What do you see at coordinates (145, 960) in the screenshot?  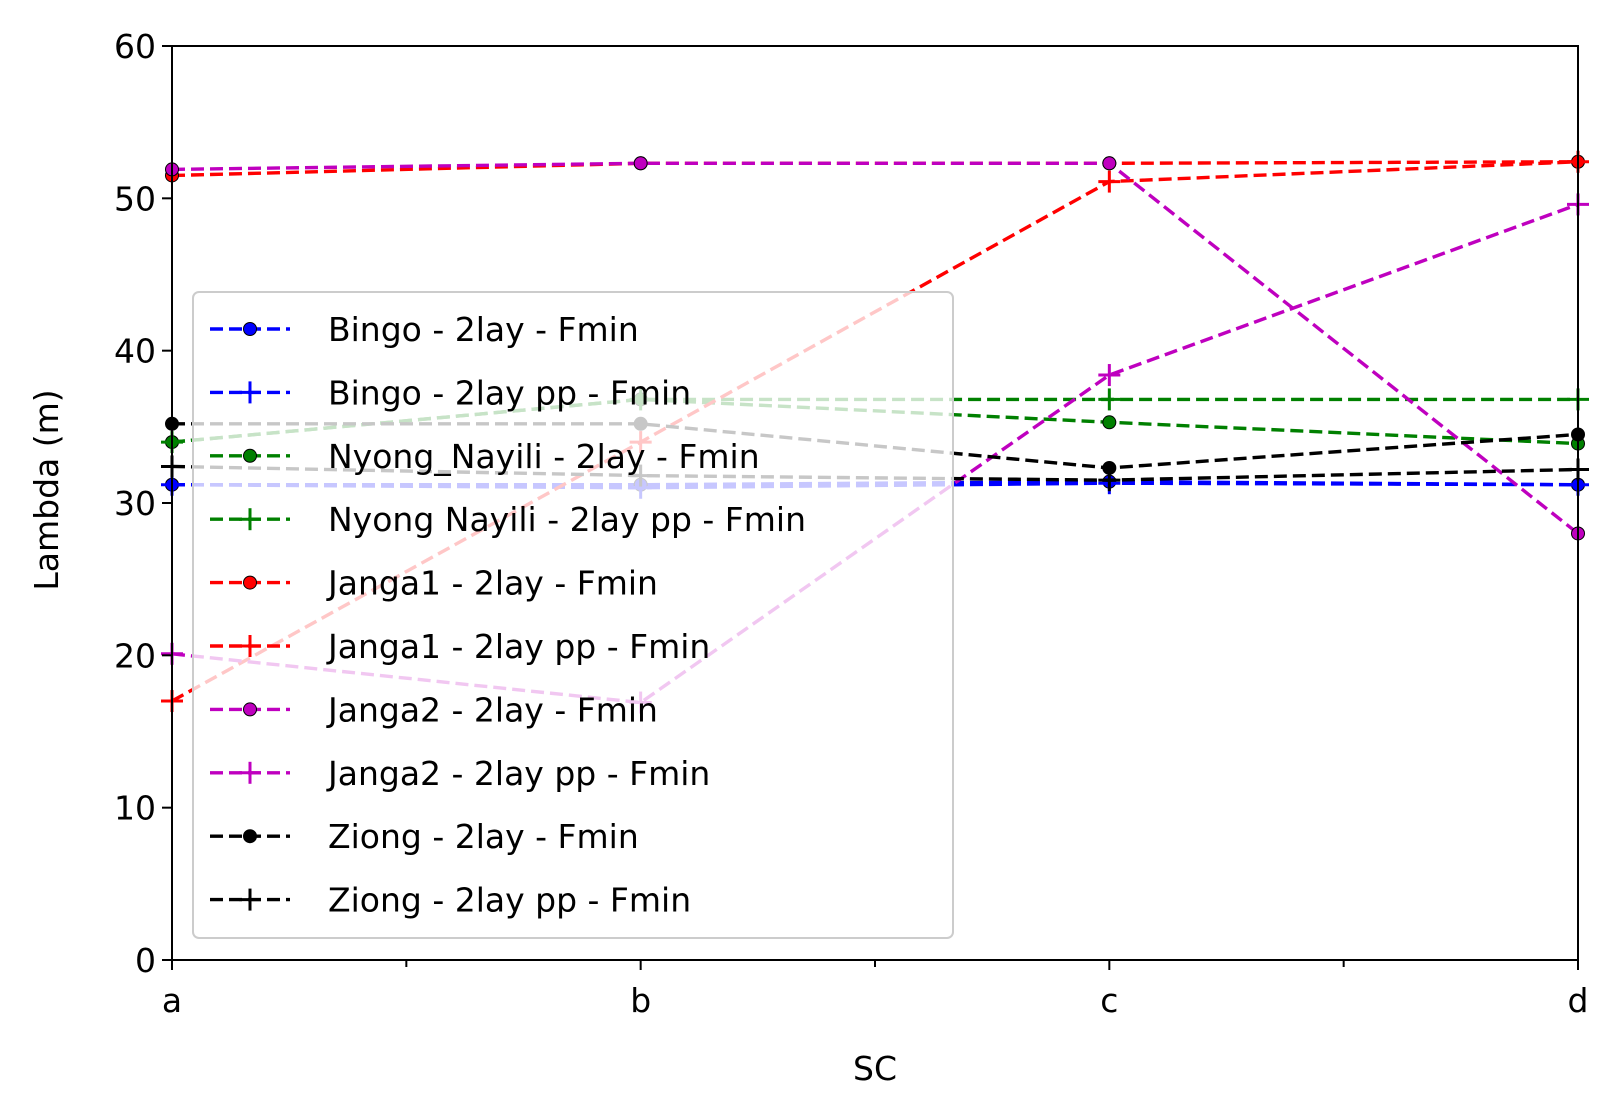 I see `y-tick-label-0: 0` at bounding box center [145, 960].